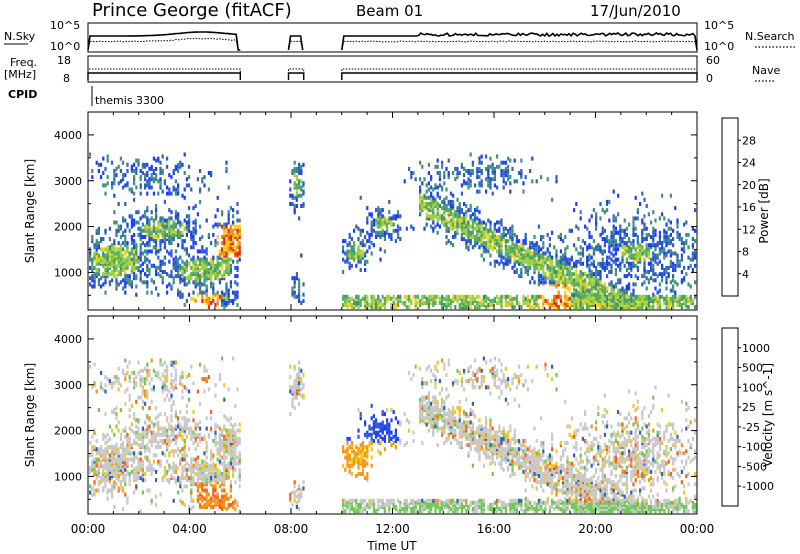 The height and width of the screenshot is (554, 800). What do you see at coordinates (749, 163) in the screenshot?
I see `colorbar-tick-label: 24` at bounding box center [749, 163].